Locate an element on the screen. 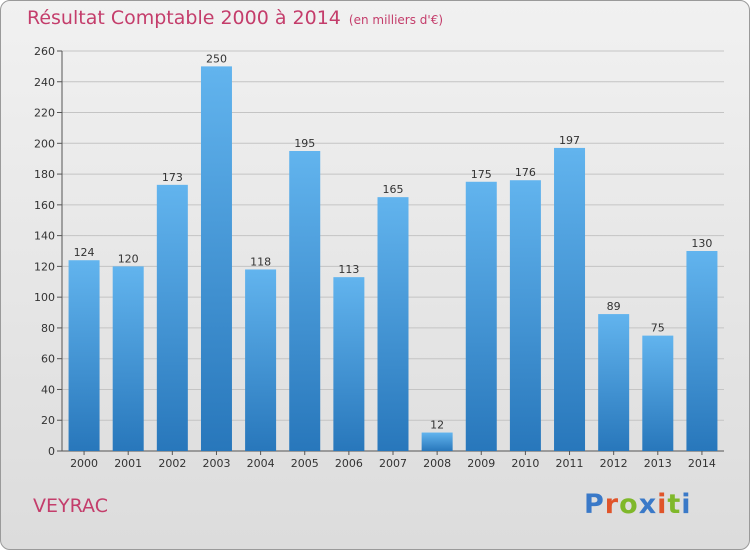 Image resolution: width=750 pixels, height=550 pixels. bar-2007 is located at coordinates (393, 324).